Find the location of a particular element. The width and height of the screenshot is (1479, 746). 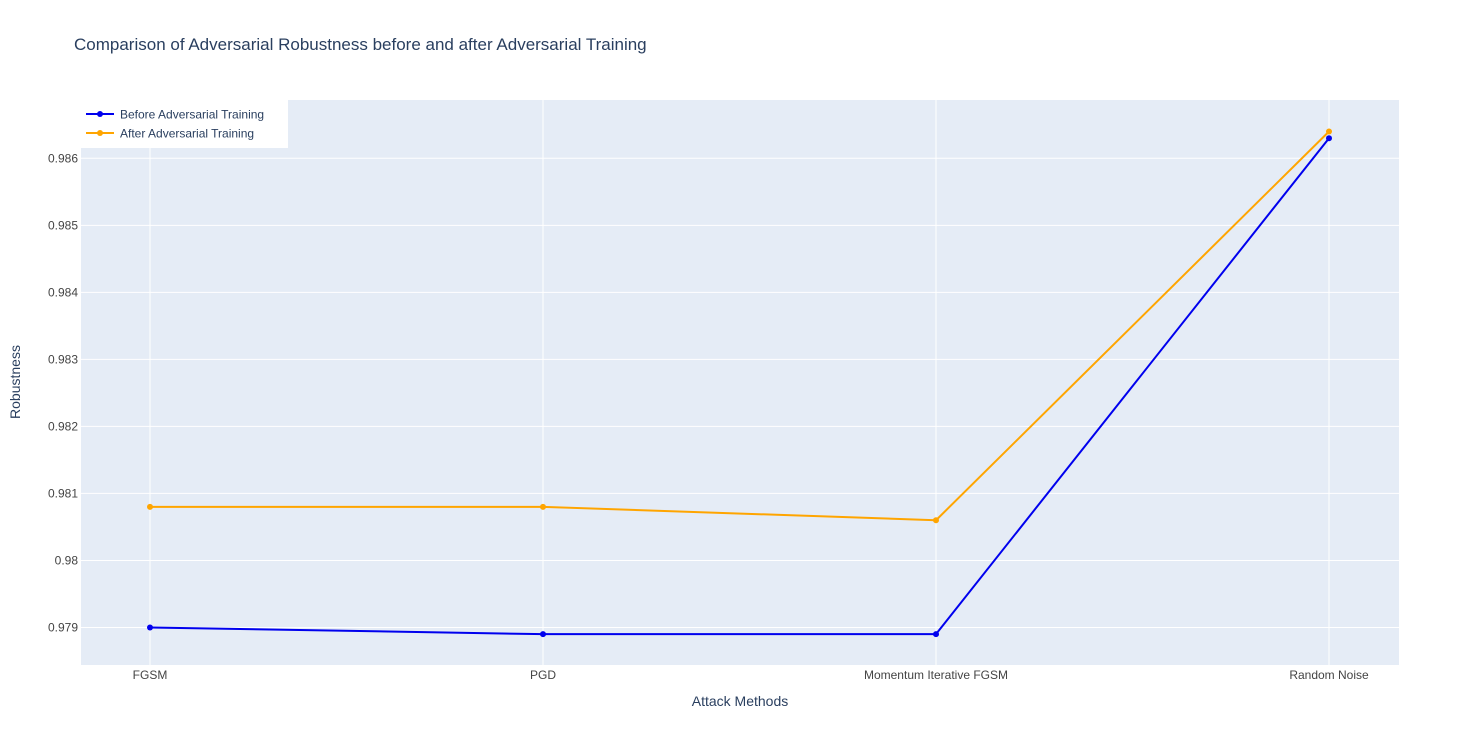

legend-item-before: Before Adversarial Training is located at coordinates (175, 115).